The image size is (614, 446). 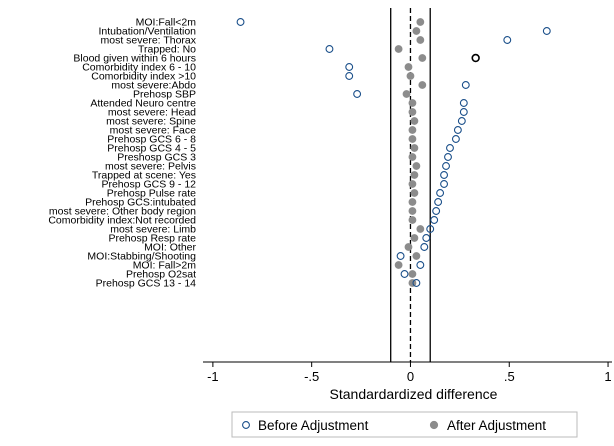 What do you see at coordinates (134, 59) in the screenshot?
I see `category-label: Blood given within 6 hours` at bounding box center [134, 59].